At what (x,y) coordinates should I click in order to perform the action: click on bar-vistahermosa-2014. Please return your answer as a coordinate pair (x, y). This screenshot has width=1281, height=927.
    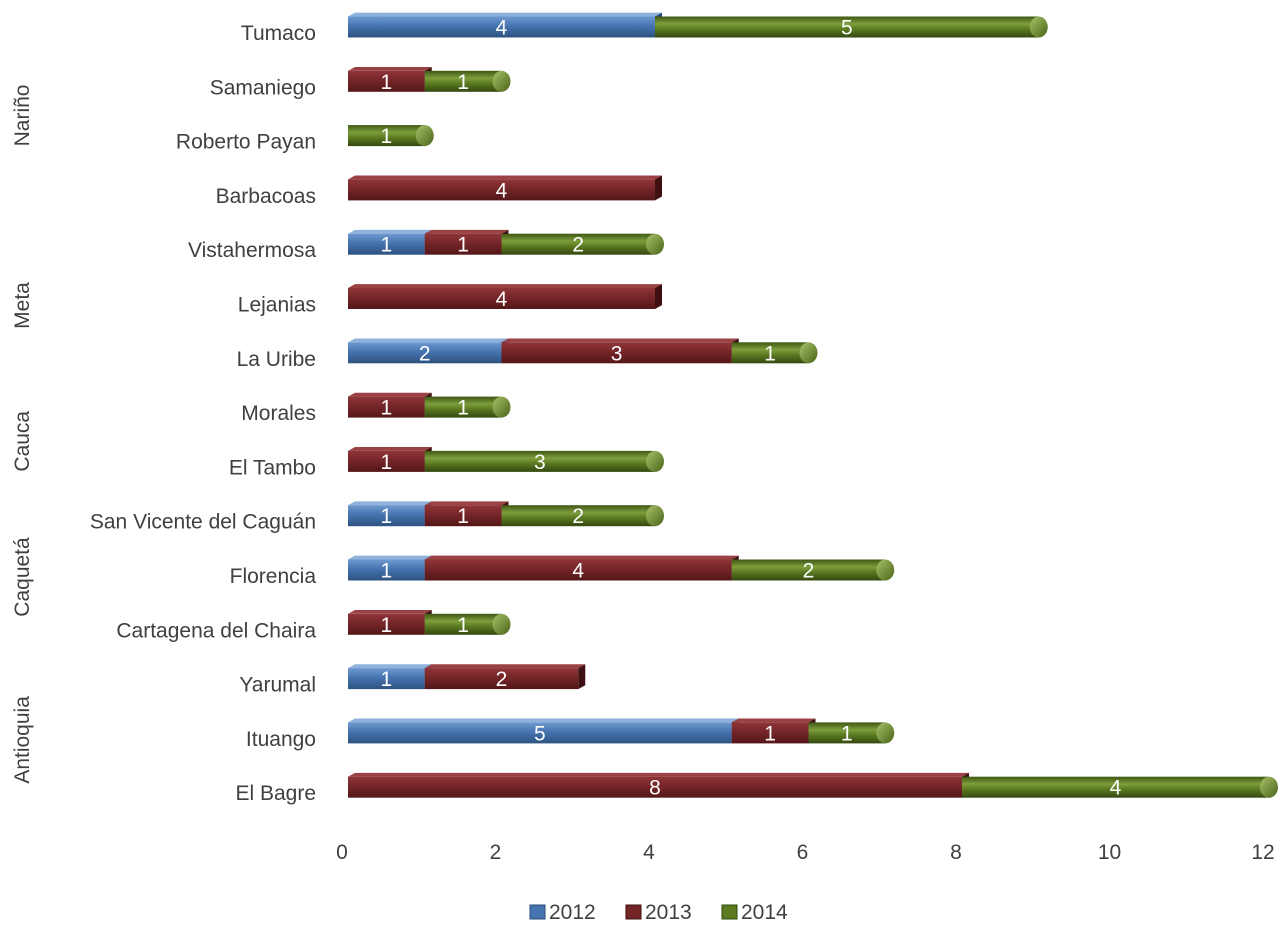
    Looking at the image, I should click on (582, 244).